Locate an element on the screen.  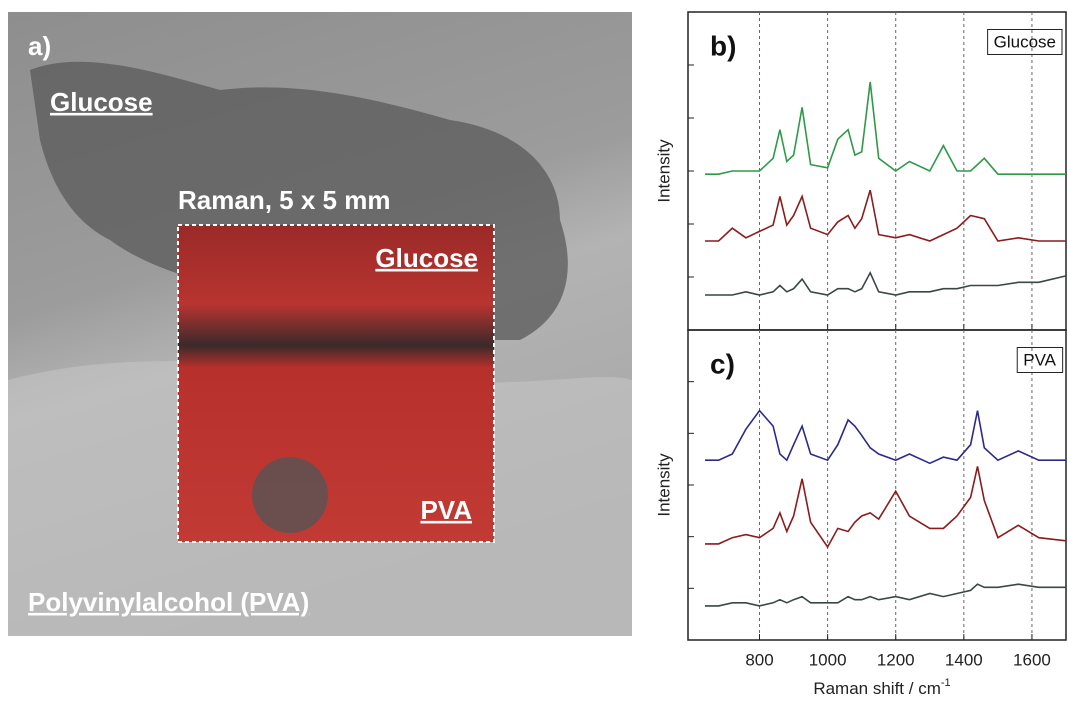
raman-frame is located at coordinates (336, 383).